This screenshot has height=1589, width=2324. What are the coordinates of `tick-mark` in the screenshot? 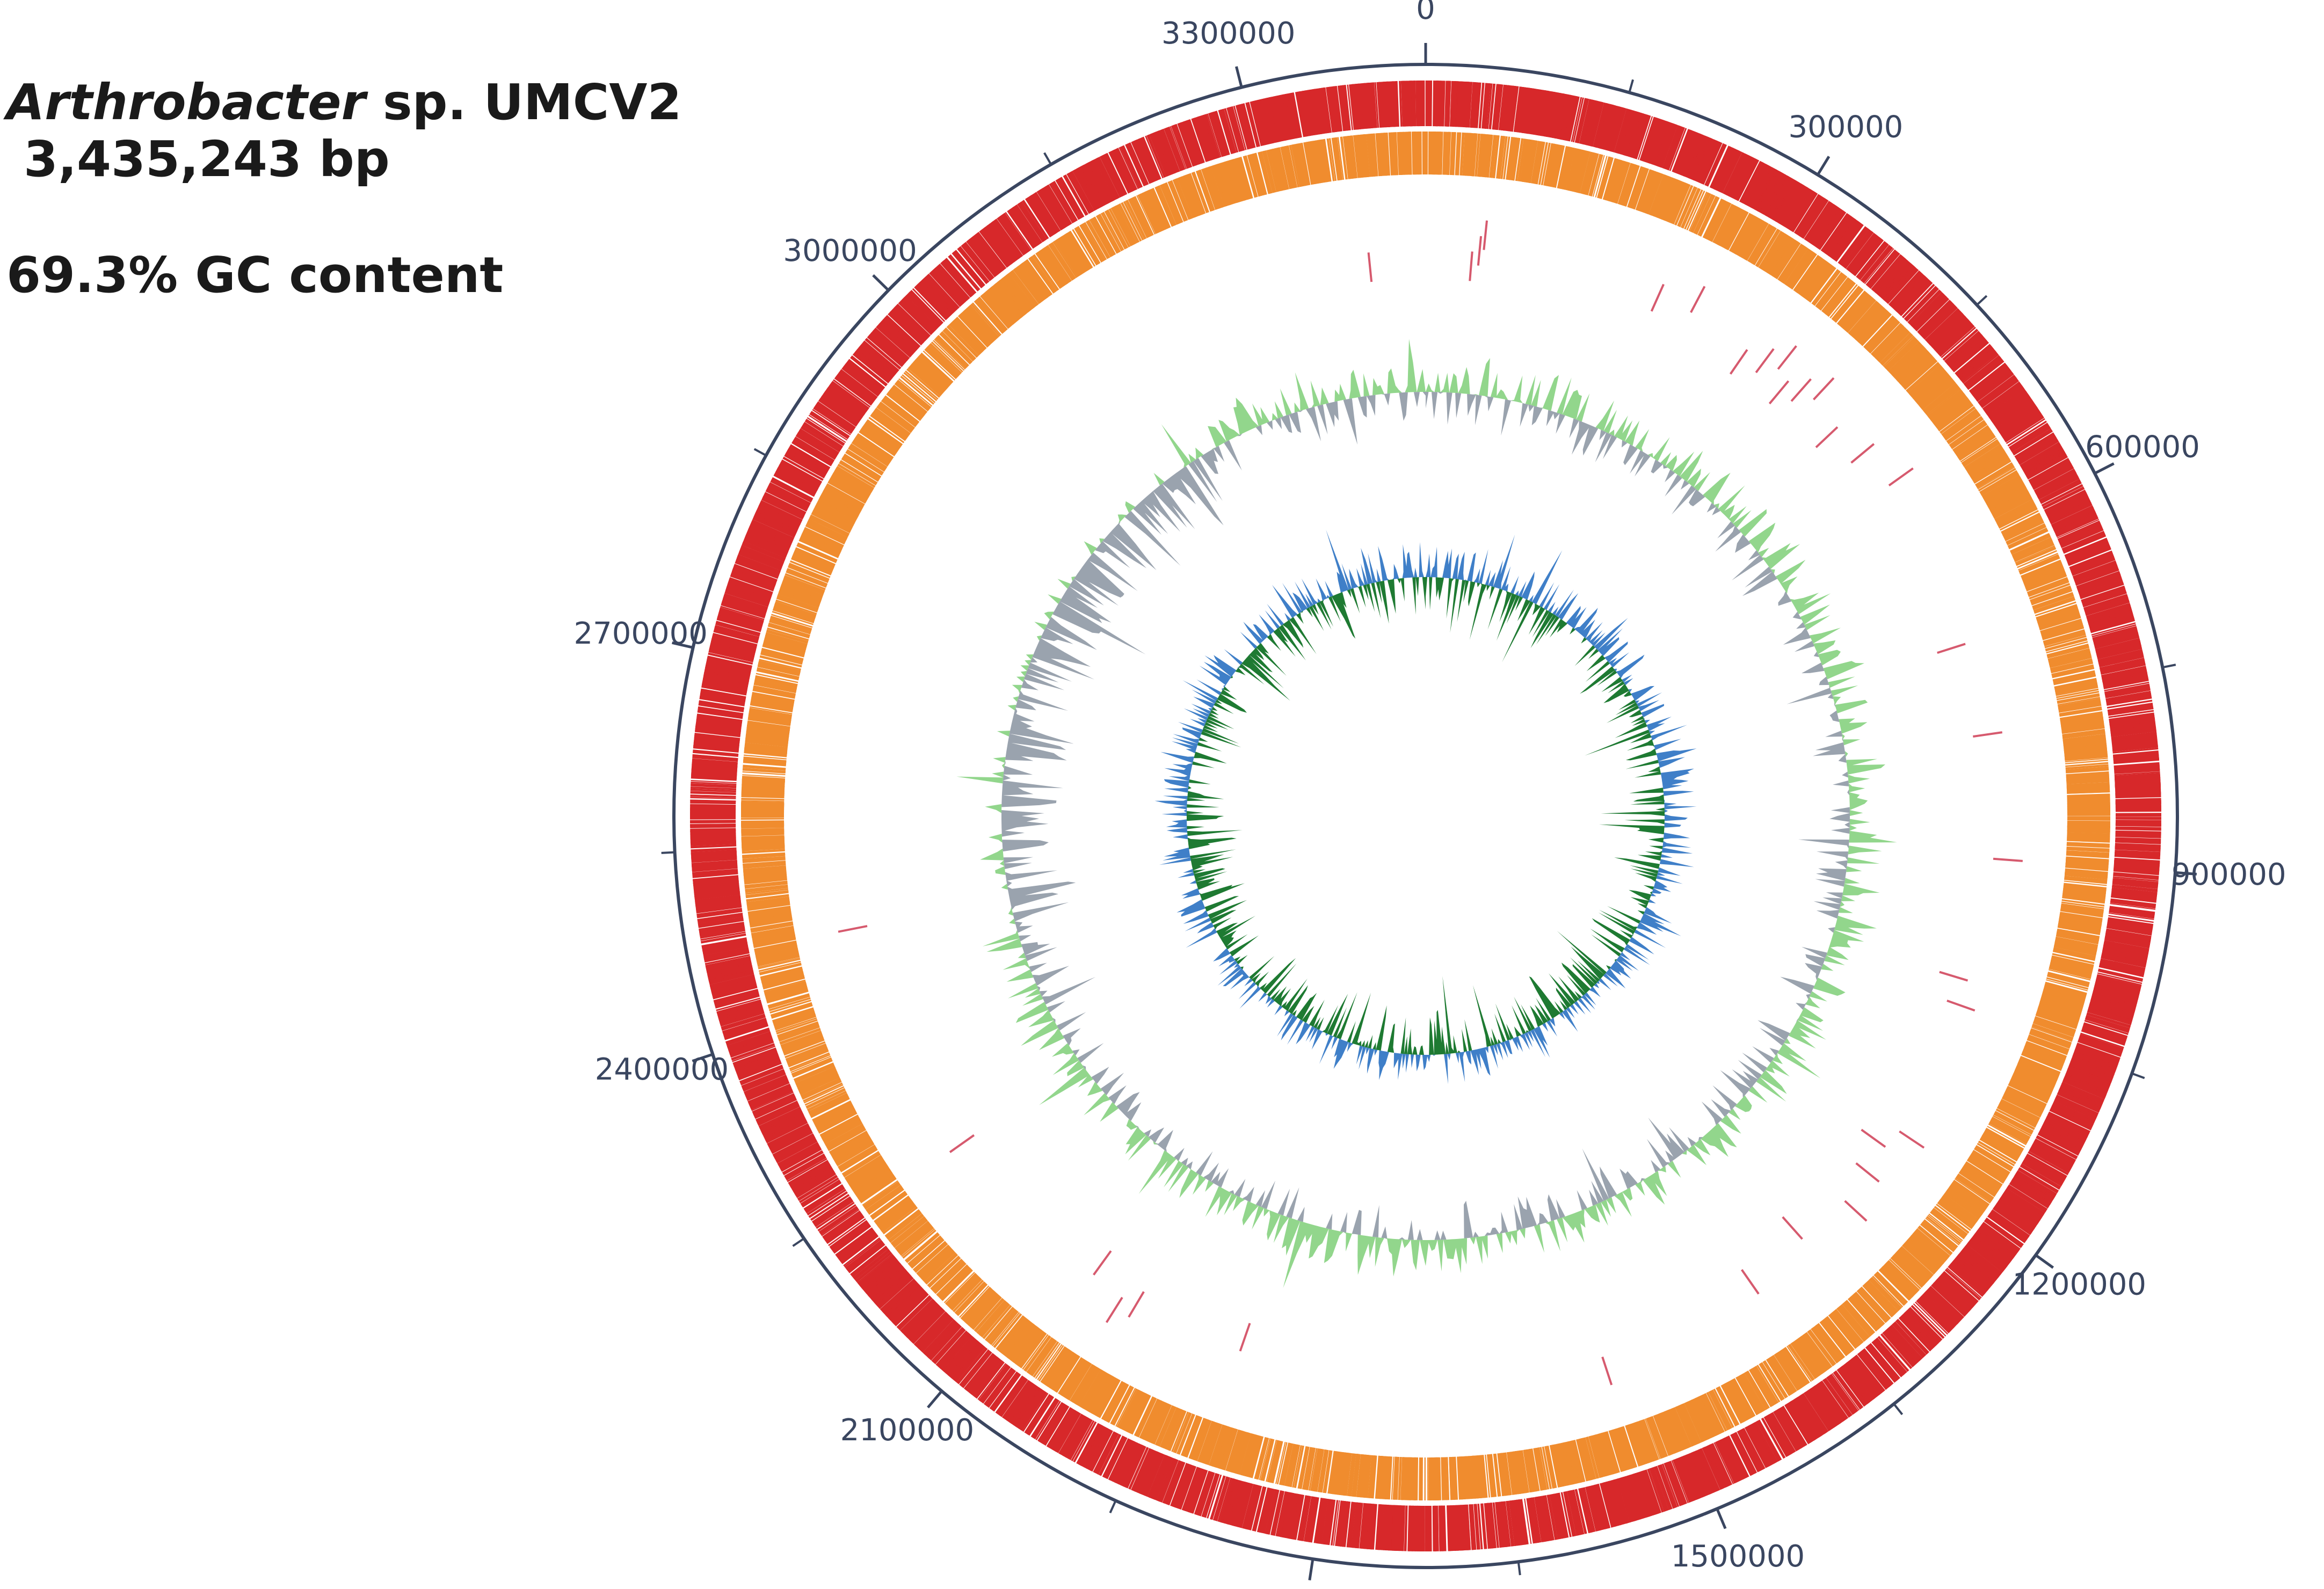 It's located at (2104, 468).